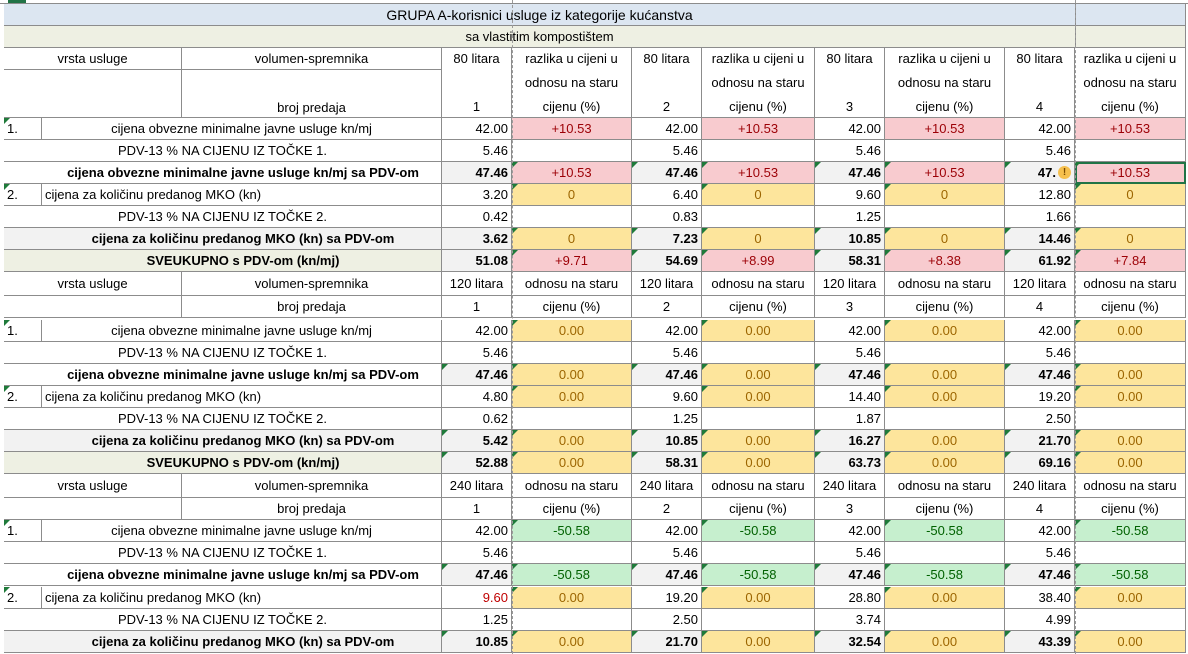 This screenshot has height=654, width=1188. What do you see at coordinates (242, 598) in the screenshot?
I see `row-label-cijena_kol: cijena za količinu predanog MKO (kn)` at bounding box center [242, 598].